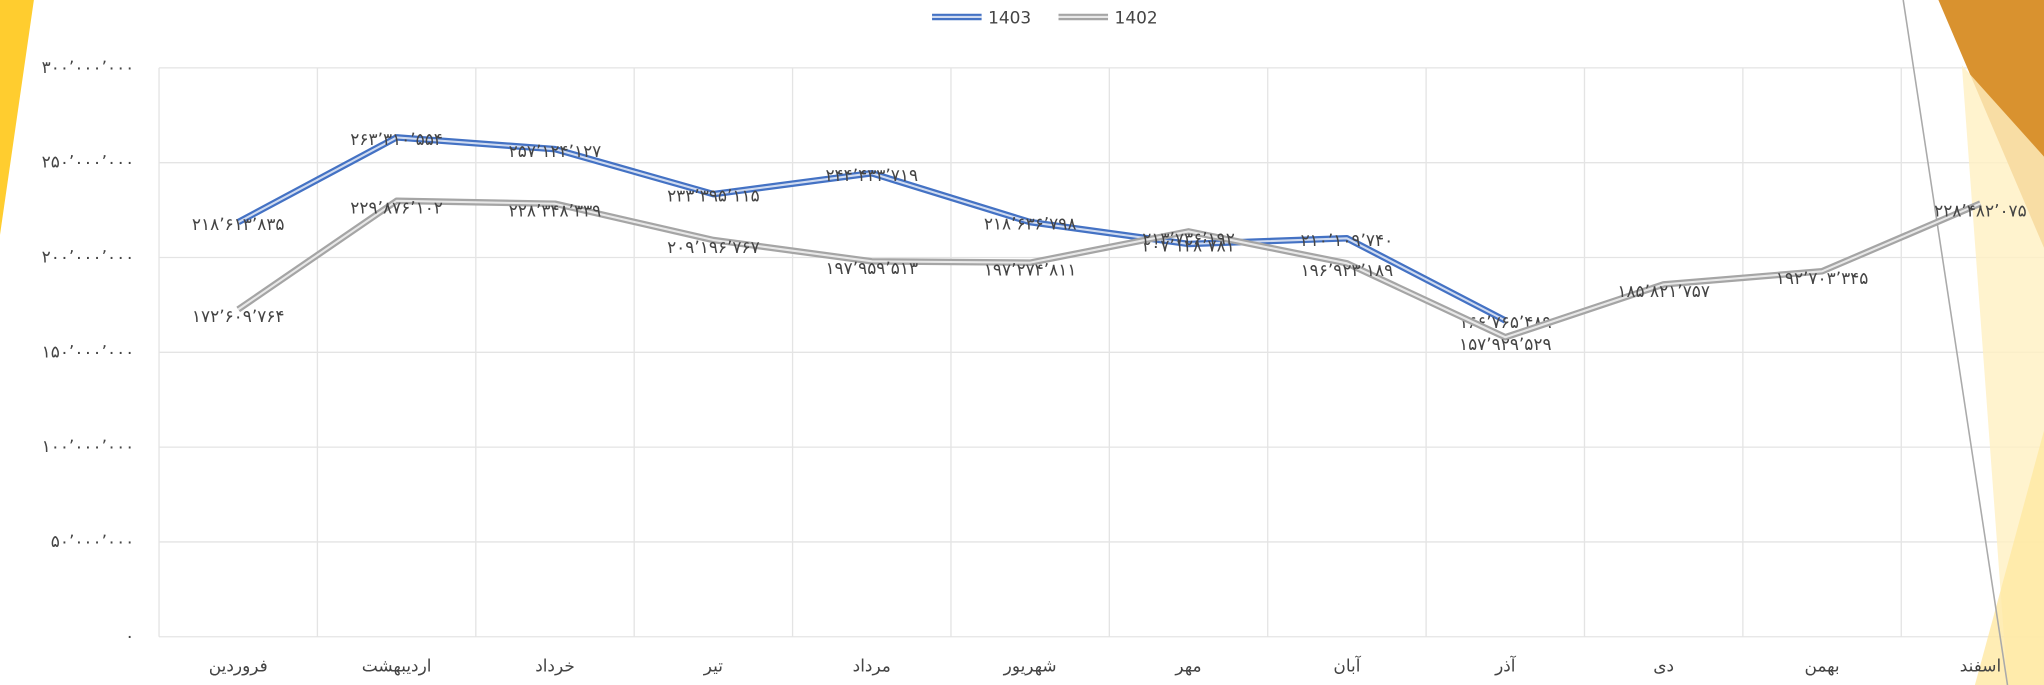  What do you see at coordinates (872, 666) in the screenshot?
I see `x-tick-label: مرداد` at bounding box center [872, 666].